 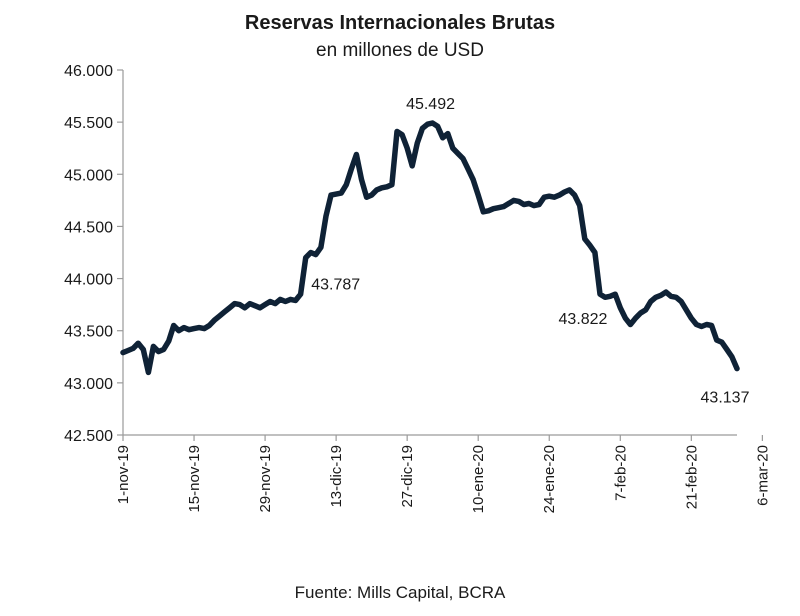 What do you see at coordinates (88, 384) in the screenshot?
I see `y-tick-label: 43.000` at bounding box center [88, 384].